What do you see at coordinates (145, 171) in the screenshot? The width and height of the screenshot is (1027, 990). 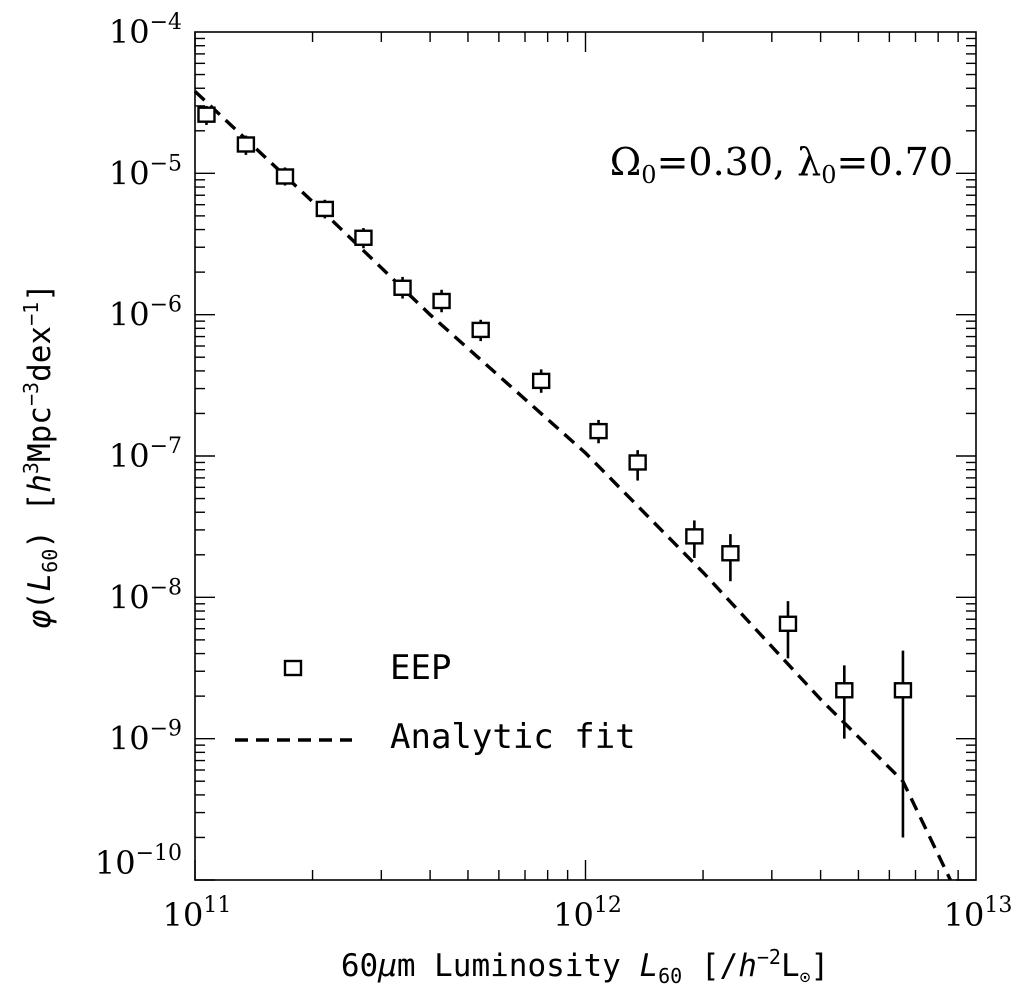 I see `y-tick-label: 10⁻⁵` at bounding box center [145, 171].